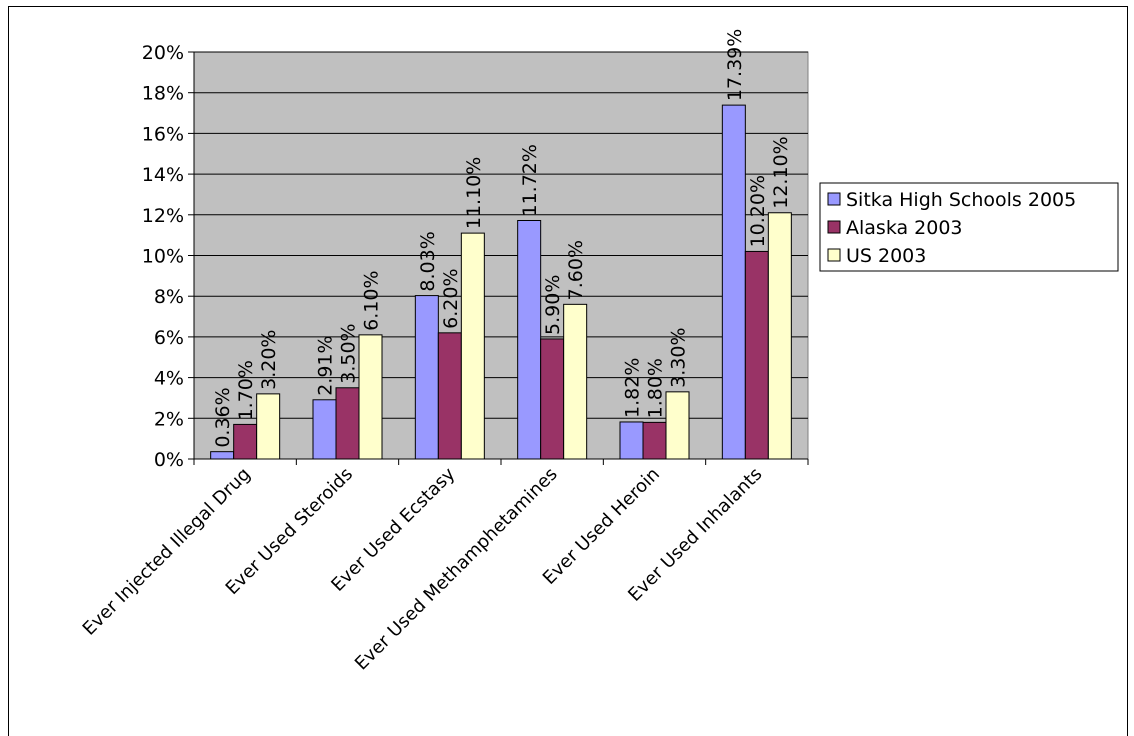 This screenshot has height=736, width=1134. What do you see at coordinates (163, 53) in the screenshot?
I see `y-tick-label: 20%` at bounding box center [163, 53].